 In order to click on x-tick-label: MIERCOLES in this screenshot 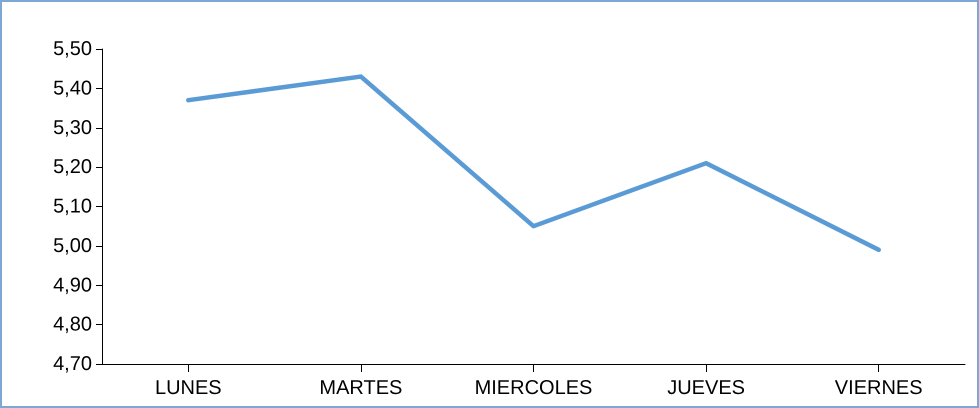, I will do `click(533, 388)`.